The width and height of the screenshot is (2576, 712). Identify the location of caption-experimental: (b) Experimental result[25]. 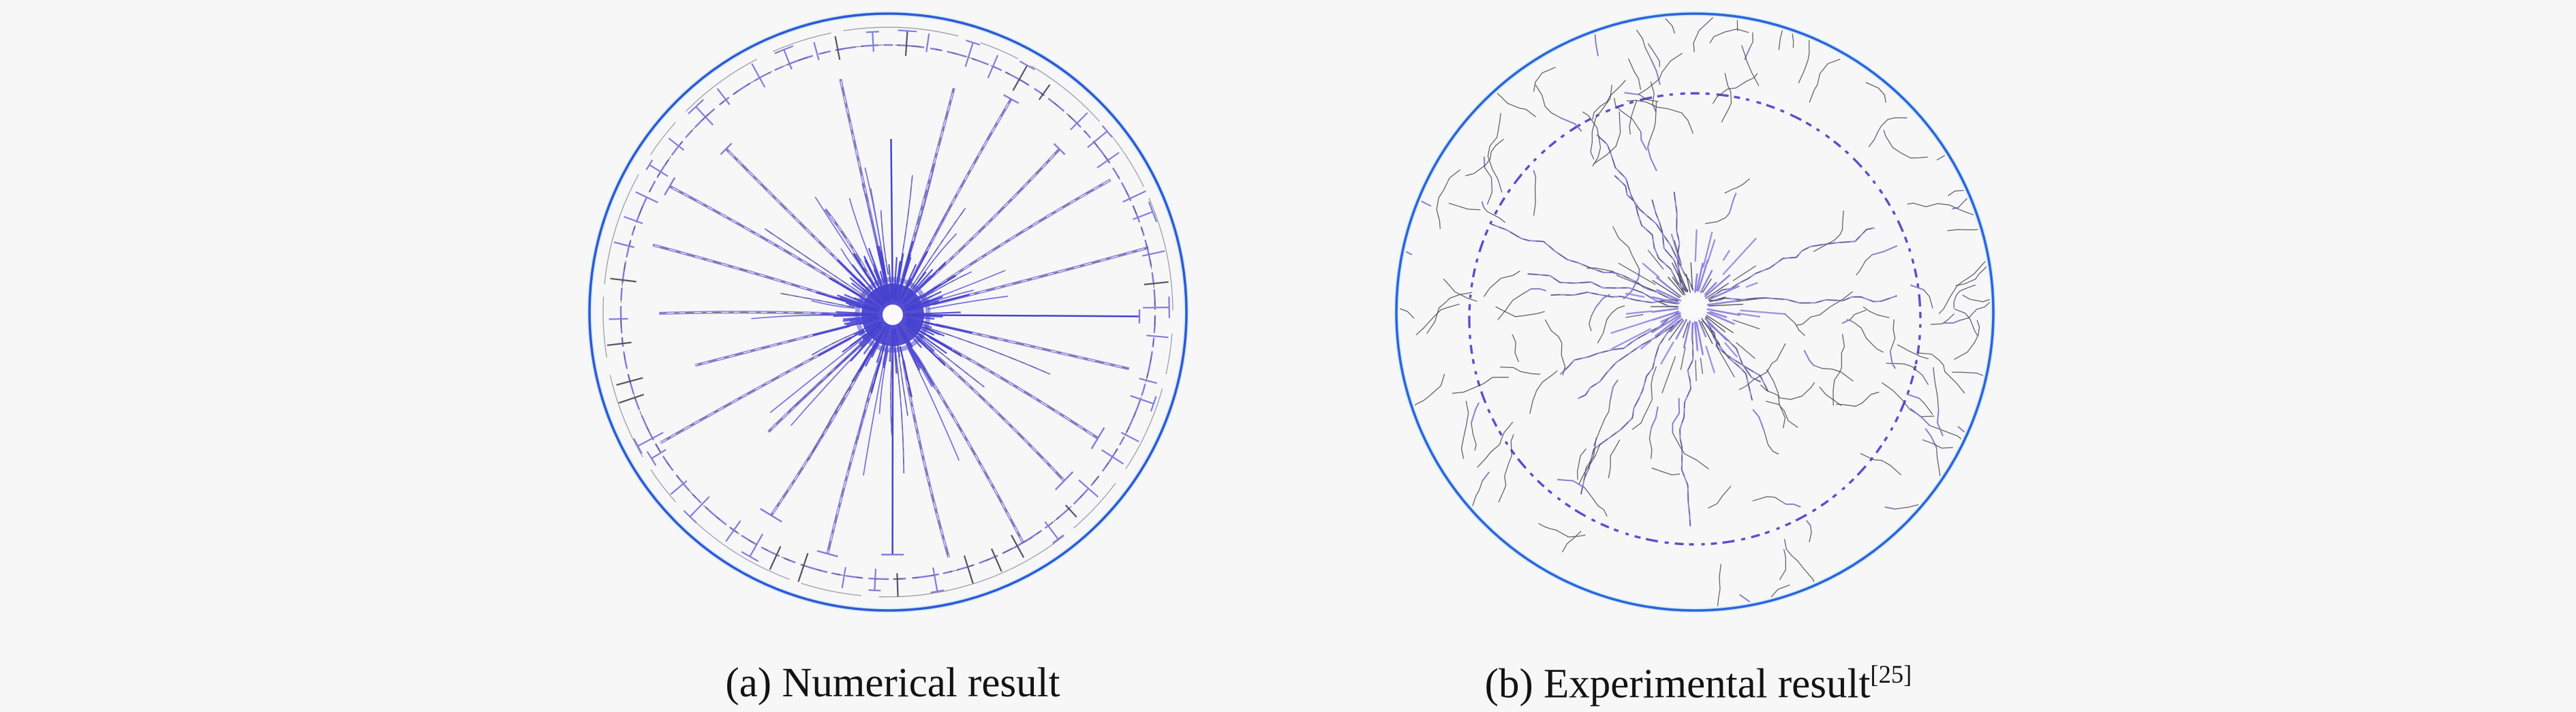
(1699, 683).